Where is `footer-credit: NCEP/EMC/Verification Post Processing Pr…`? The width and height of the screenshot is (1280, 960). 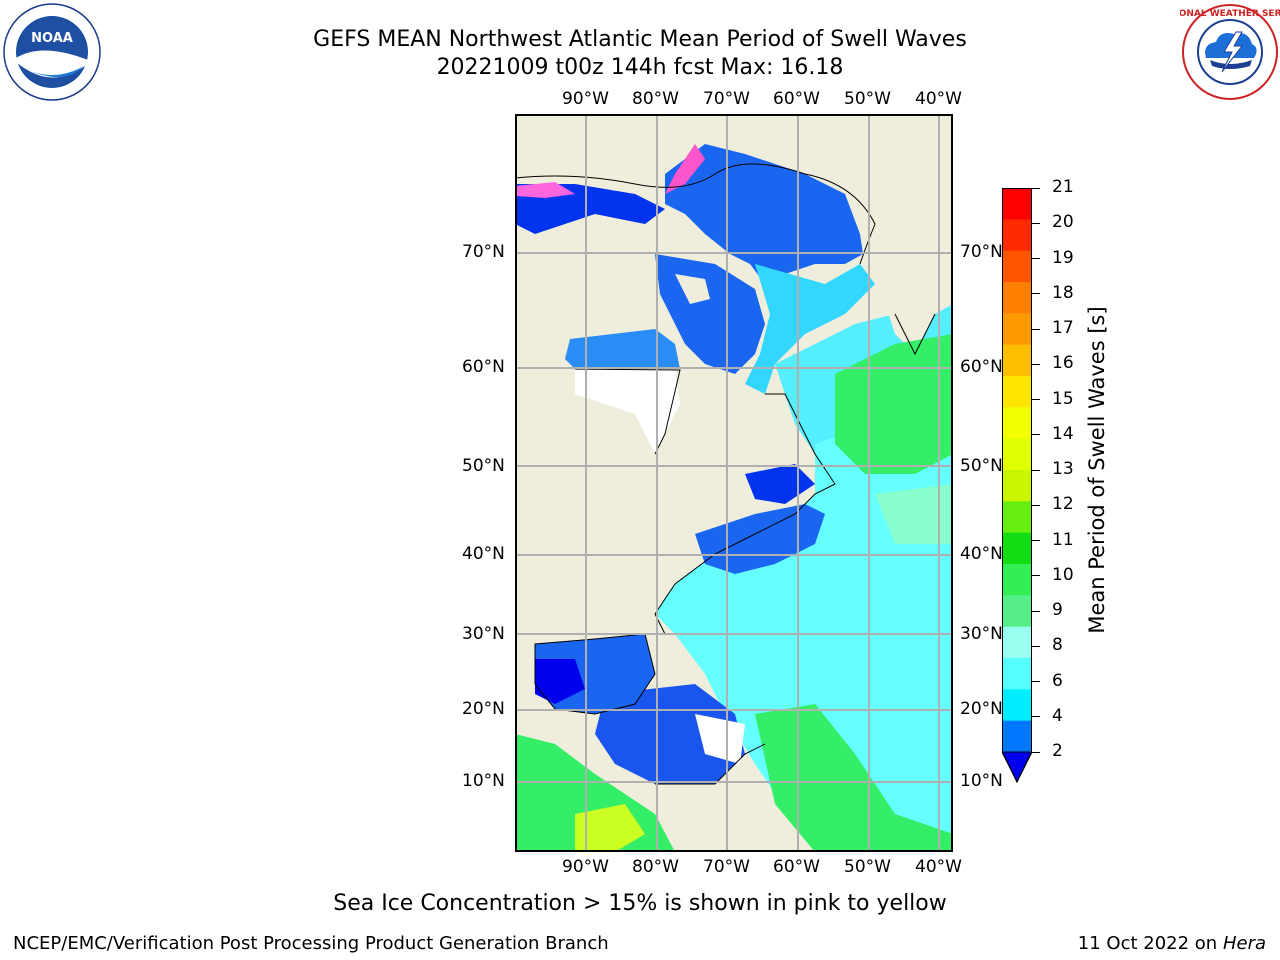 footer-credit: NCEP/EMC/Verification Post Processing Pr… is located at coordinates (311, 943).